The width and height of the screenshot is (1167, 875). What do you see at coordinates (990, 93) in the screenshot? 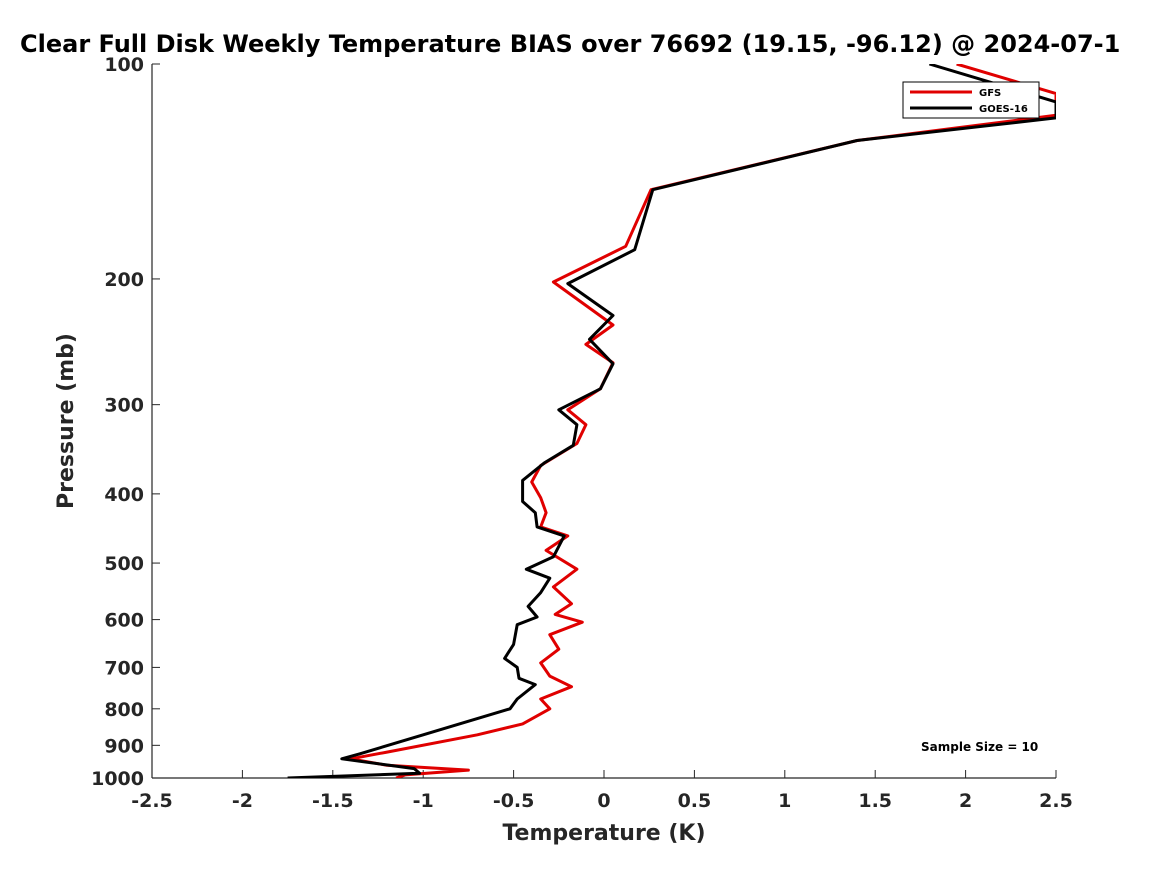
I see `legend-label-gfs: GFS` at bounding box center [990, 93].